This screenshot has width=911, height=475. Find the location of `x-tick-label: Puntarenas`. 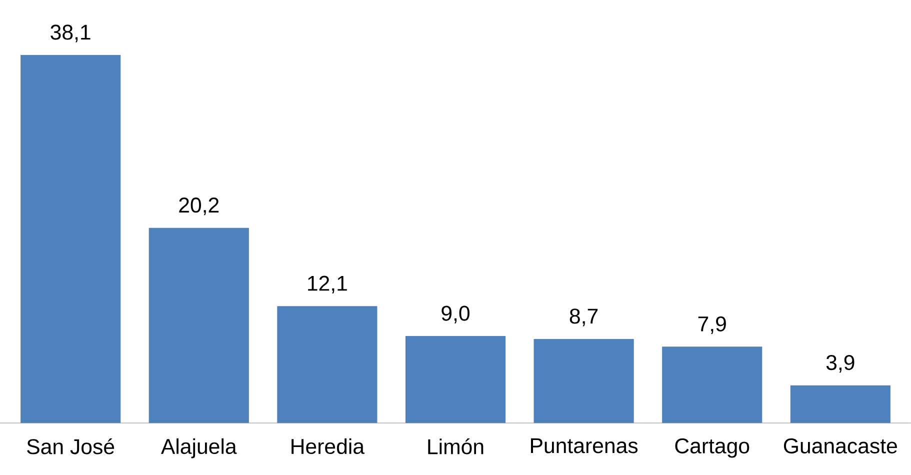

x-tick-label: Puntarenas is located at coordinates (584, 446).